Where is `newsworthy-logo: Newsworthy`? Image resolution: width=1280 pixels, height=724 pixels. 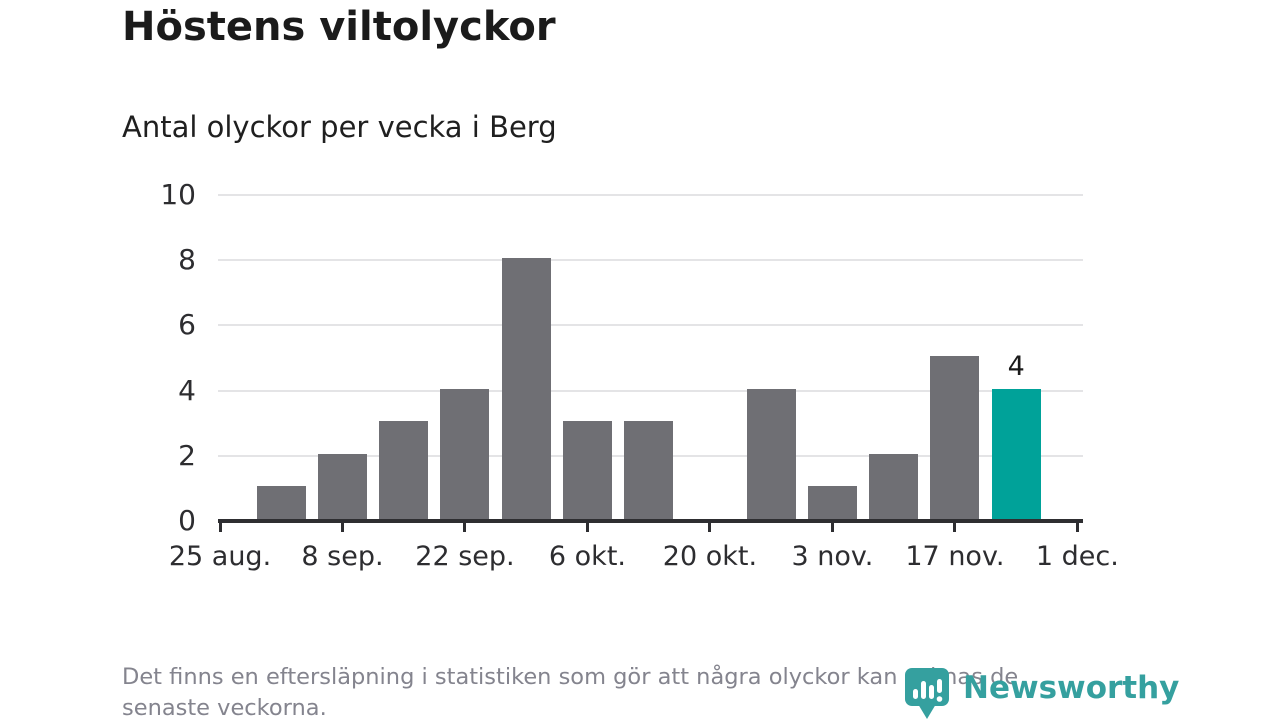 newsworthy-logo: Newsworthy is located at coordinates (1042, 694).